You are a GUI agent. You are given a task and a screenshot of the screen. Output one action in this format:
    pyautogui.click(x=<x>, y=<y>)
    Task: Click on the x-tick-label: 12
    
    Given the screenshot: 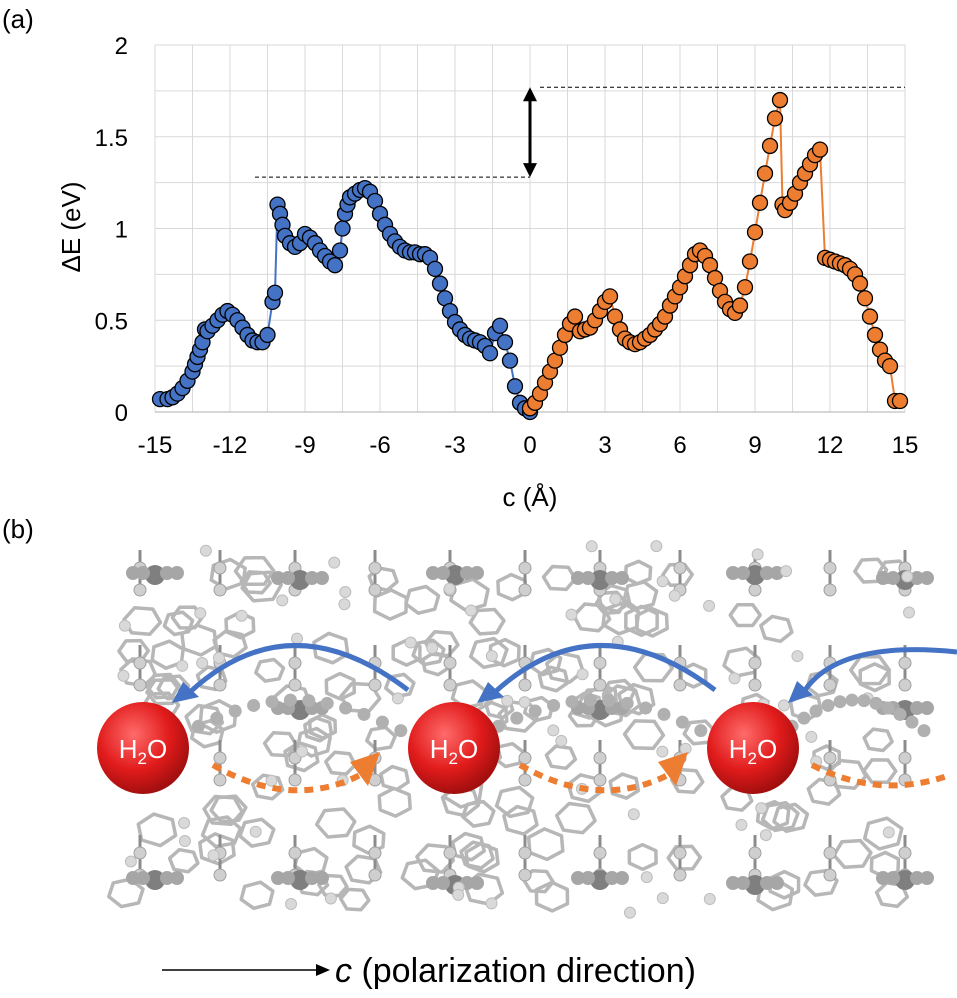 What is the action you would take?
    pyautogui.click(x=830, y=445)
    